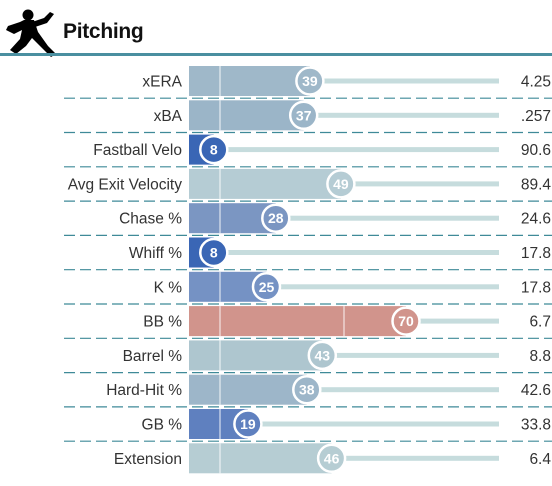 This screenshot has height=486, width=552. I want to click on stat-value-hard-hit: 42.6, so click(536, 390).